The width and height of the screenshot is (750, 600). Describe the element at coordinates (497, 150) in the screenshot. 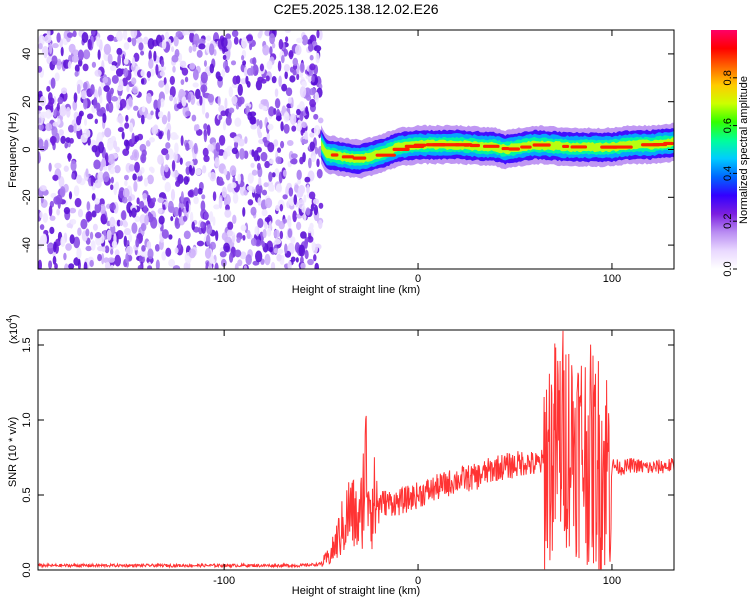

I see `spectrogram-signal-band` at that location.